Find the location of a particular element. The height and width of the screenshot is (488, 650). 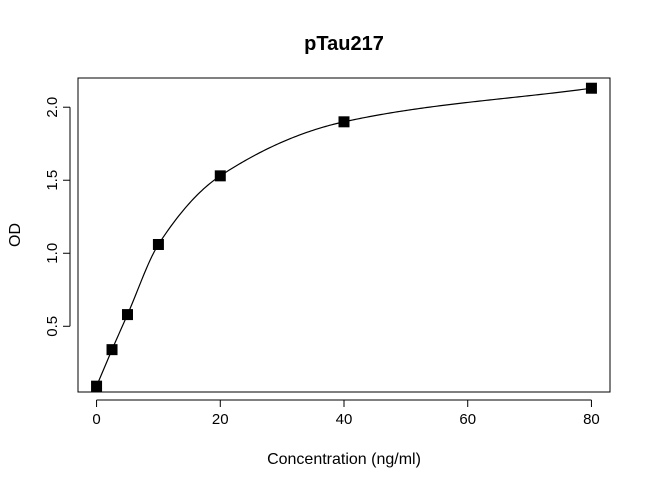

y-axis-label: OD is located at coordinates (15, 235).